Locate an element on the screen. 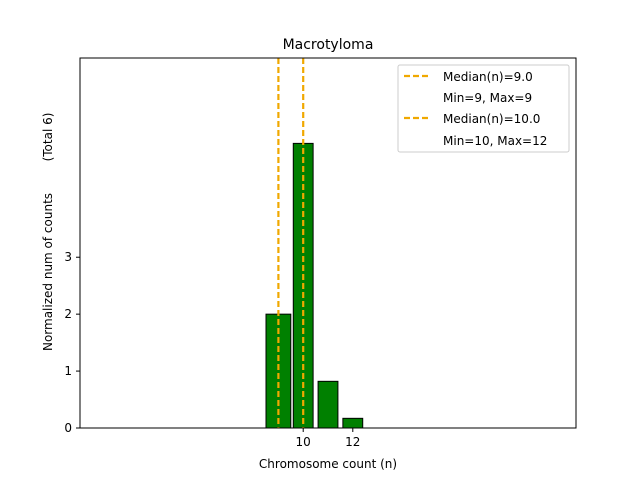  y-ticks-group: 0 1 2 3 is located at coordinates (72, 342).